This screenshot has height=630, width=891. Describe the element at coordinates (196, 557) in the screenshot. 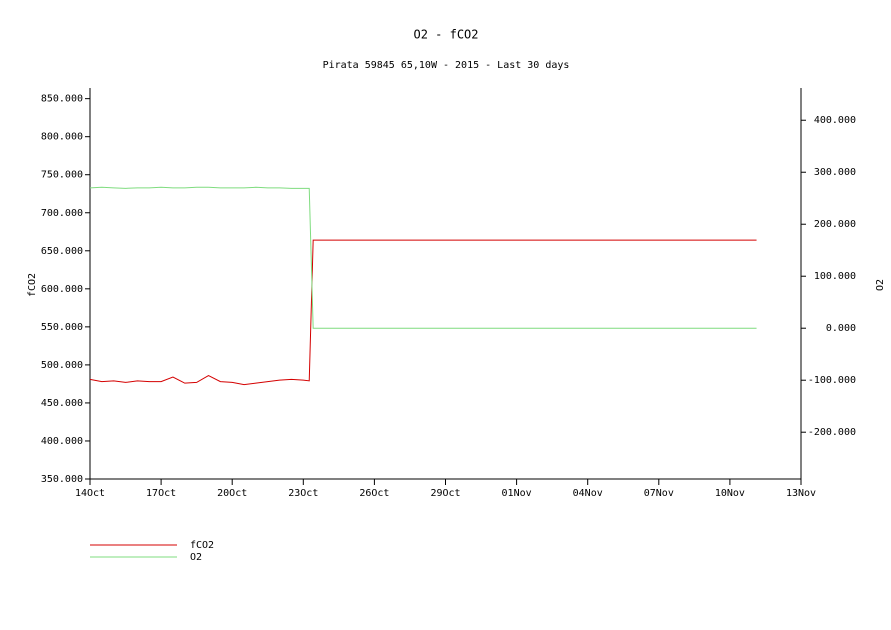

I see `legend-label: O2` at that location.